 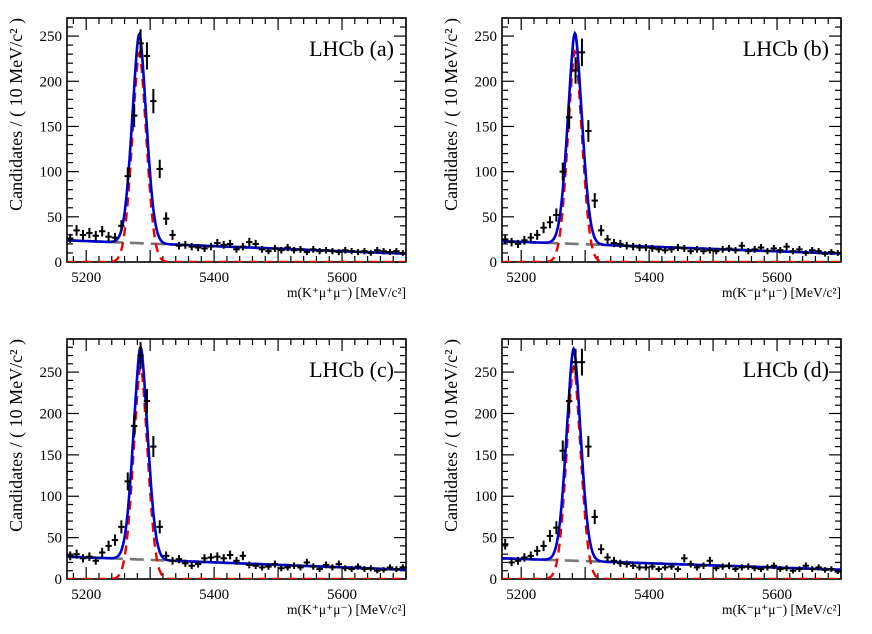 What do you see at coordinates (346, 292) in the screenshot?
I see `x-axis-title: m(K⁺μ⁺μ⁻) [MeV/c²]` at bounding box center [346, 292].